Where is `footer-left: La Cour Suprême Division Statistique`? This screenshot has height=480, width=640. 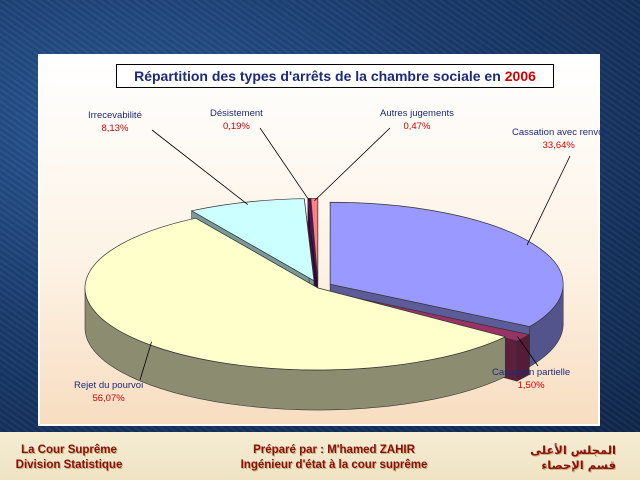 footer-left: La Cour Suprême Division Statistique is located at coordinates (69, 458).